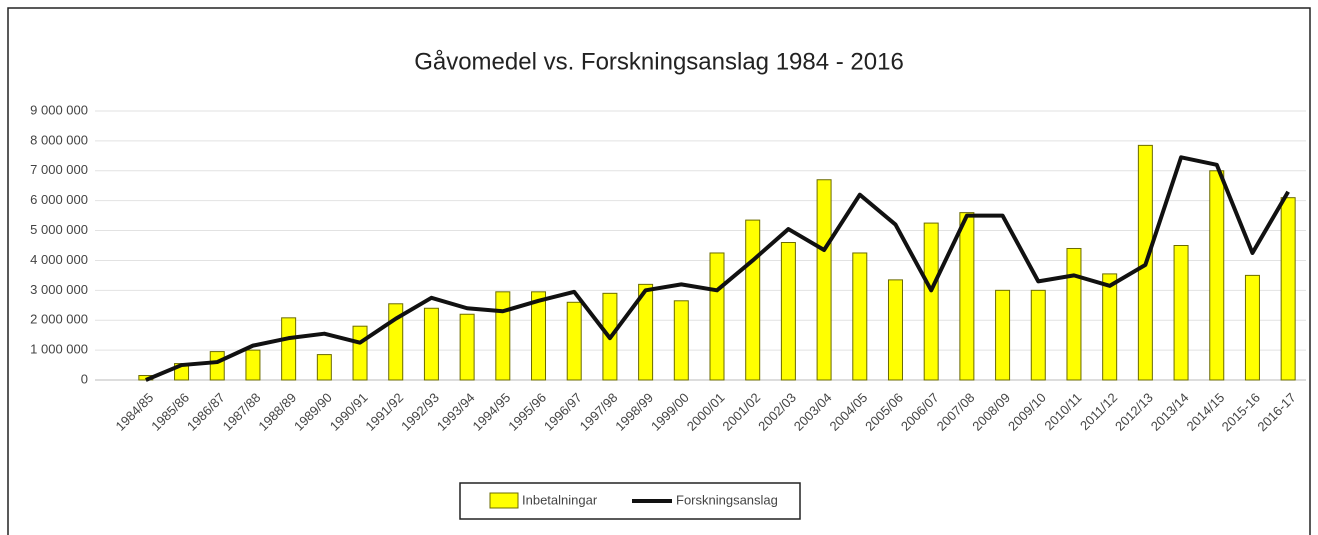 The image size is (1318, 535). I want to click on x-tick-label: 2016-17, so click(1276, 412).